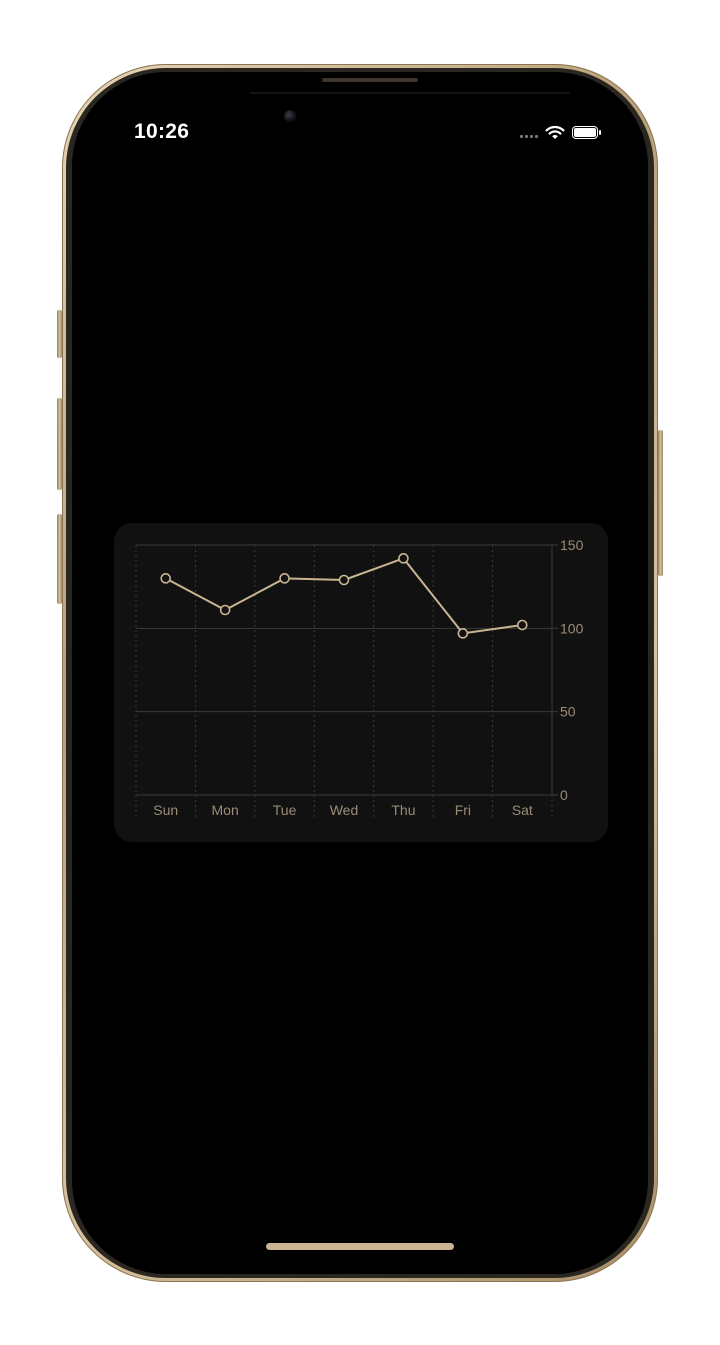 This screenshot has width=720, height=1345. What do you see at coordinates (660, 503) in the screenshot?
I see `power-button` at bounding box center [660, 503].